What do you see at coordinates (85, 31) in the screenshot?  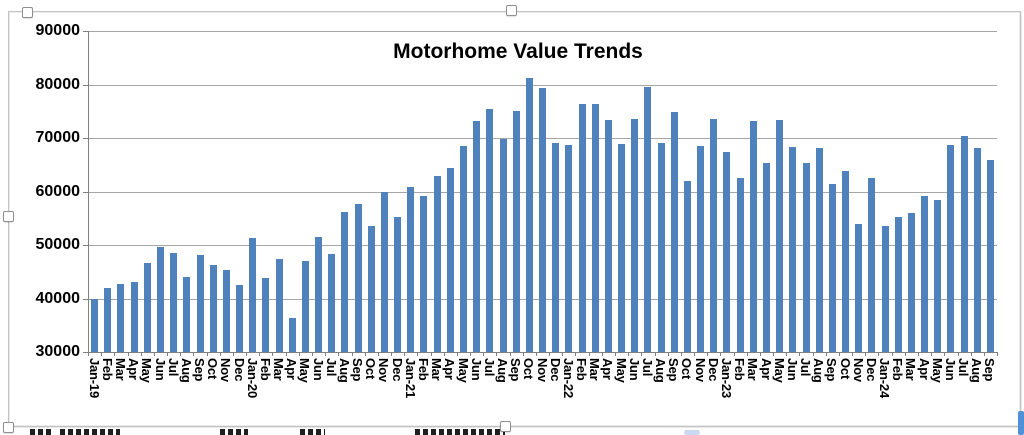 I see `y-axis-tick` at bounding box center [85, 31].